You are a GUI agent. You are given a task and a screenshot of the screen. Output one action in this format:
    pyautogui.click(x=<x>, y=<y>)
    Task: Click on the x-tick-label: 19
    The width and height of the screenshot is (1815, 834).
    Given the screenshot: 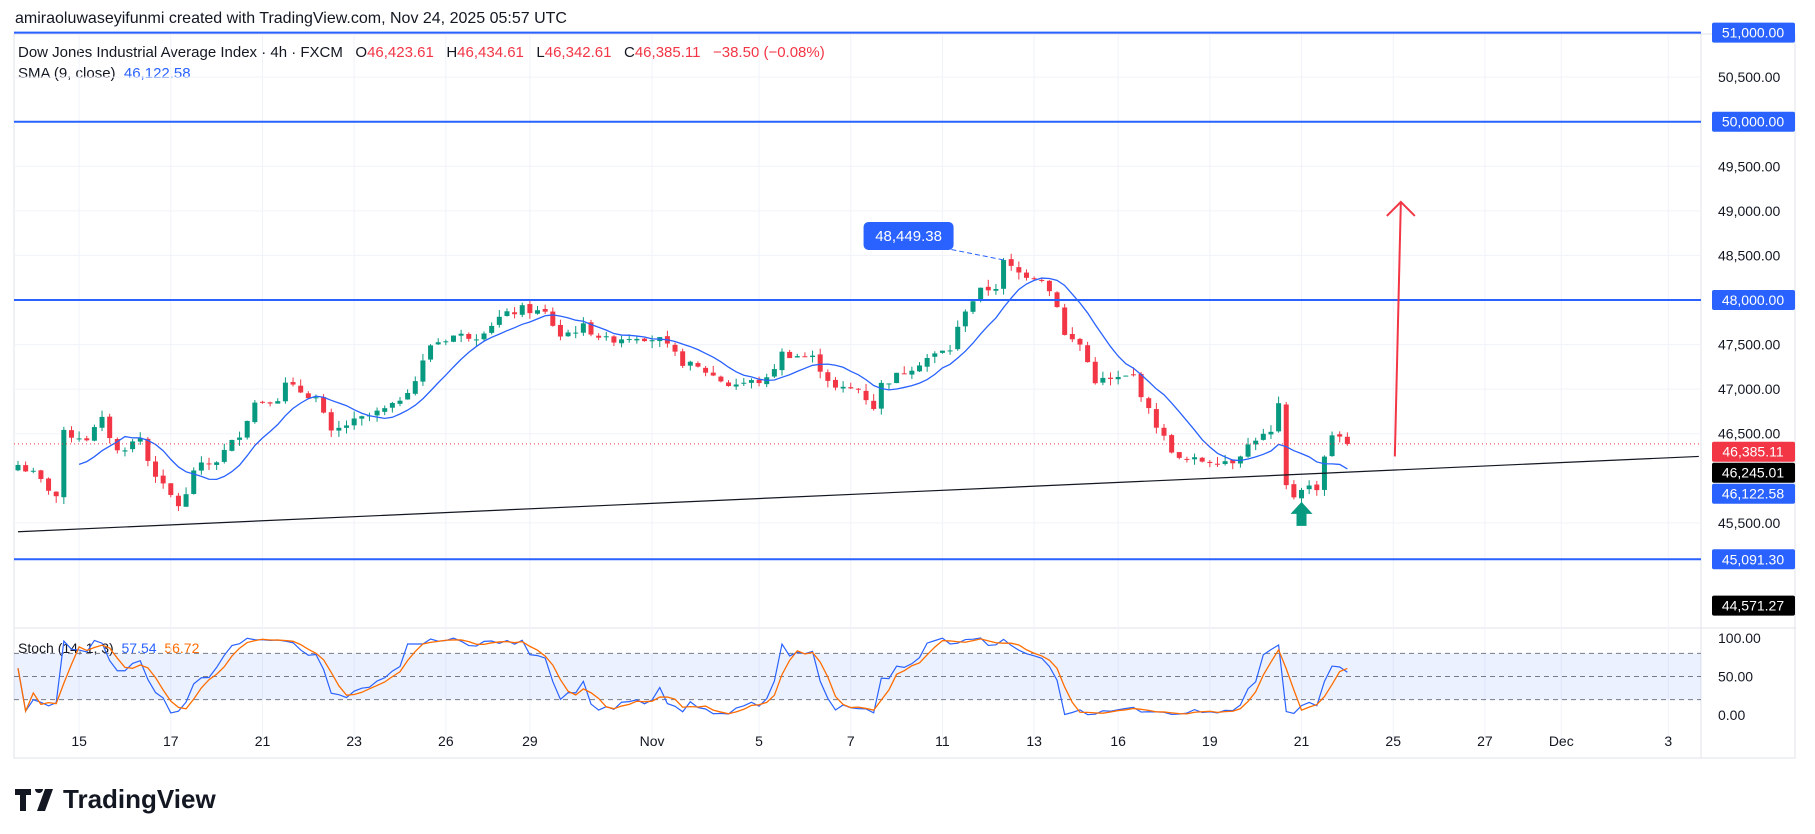 What is the action you would take?
    pyautogui.click(x=1210, y=741)
    